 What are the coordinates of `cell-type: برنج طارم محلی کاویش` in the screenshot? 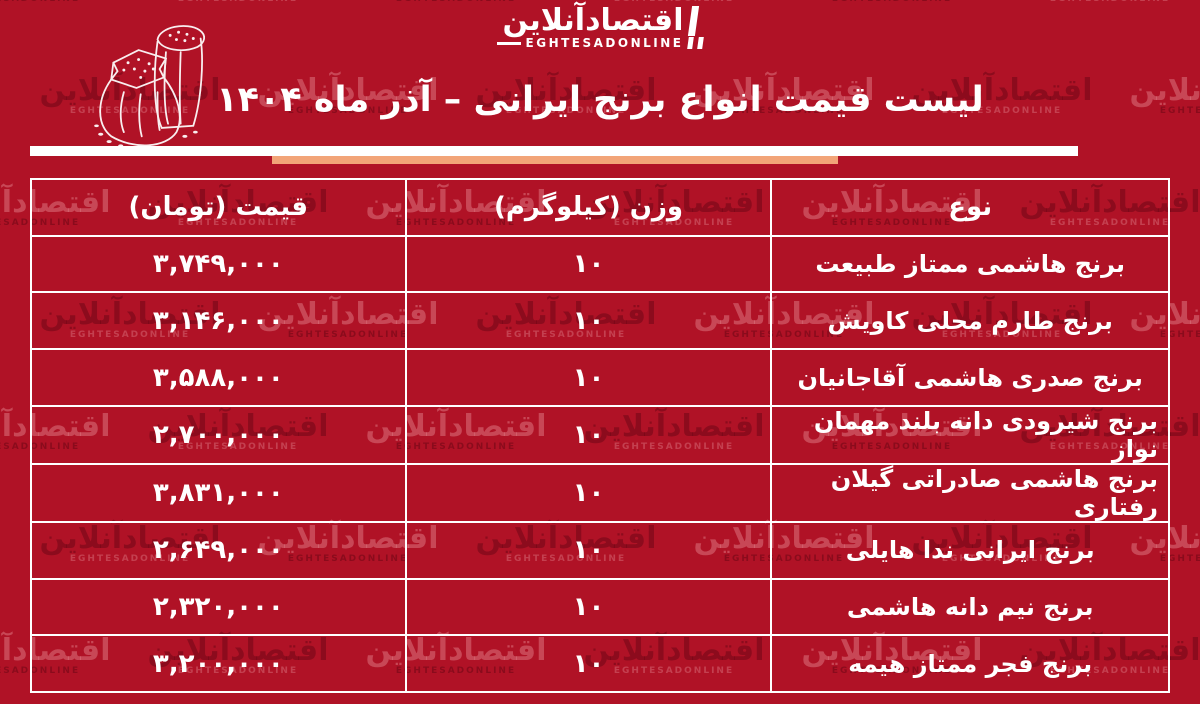 It's located at (969, 321).